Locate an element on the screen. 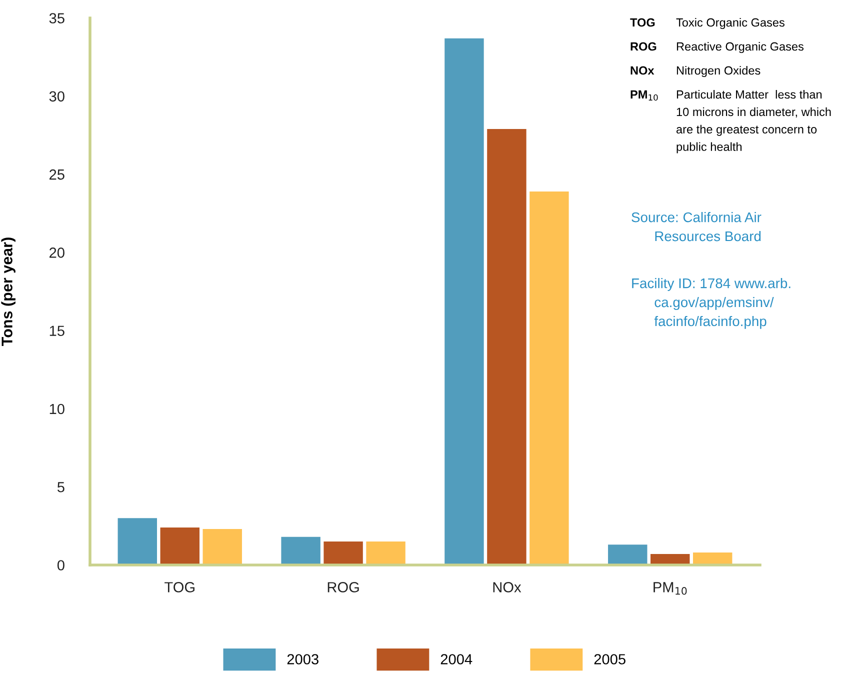 Image resolution: width=850 pixels, height=673 pixels. annotation: Facility ID: 1784 www.arb. ca.gov/app/emsinv/ facinfo/facinfo.php is located at coordinates (711, 303).